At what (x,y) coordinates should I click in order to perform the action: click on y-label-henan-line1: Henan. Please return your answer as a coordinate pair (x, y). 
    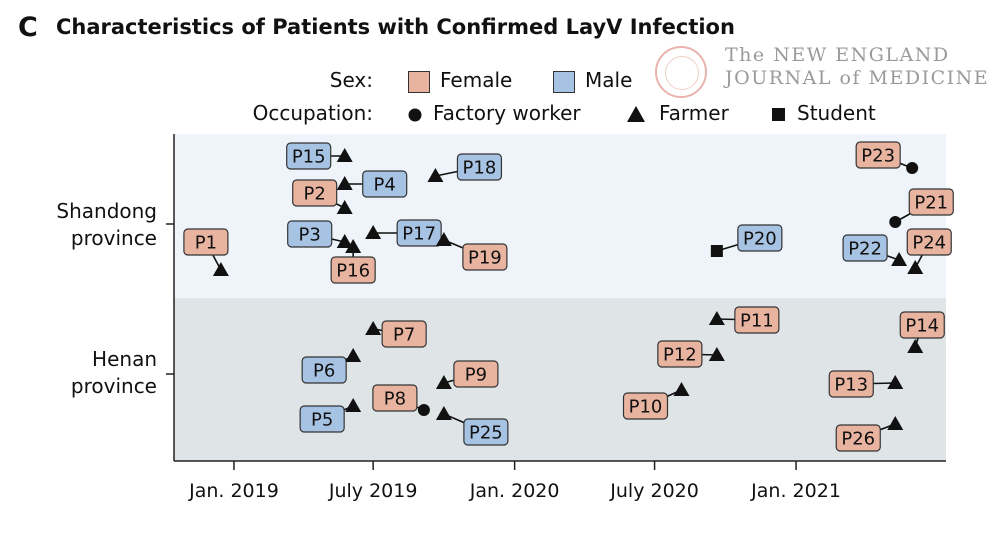
    Looking at the image, I should click on (124, 359).